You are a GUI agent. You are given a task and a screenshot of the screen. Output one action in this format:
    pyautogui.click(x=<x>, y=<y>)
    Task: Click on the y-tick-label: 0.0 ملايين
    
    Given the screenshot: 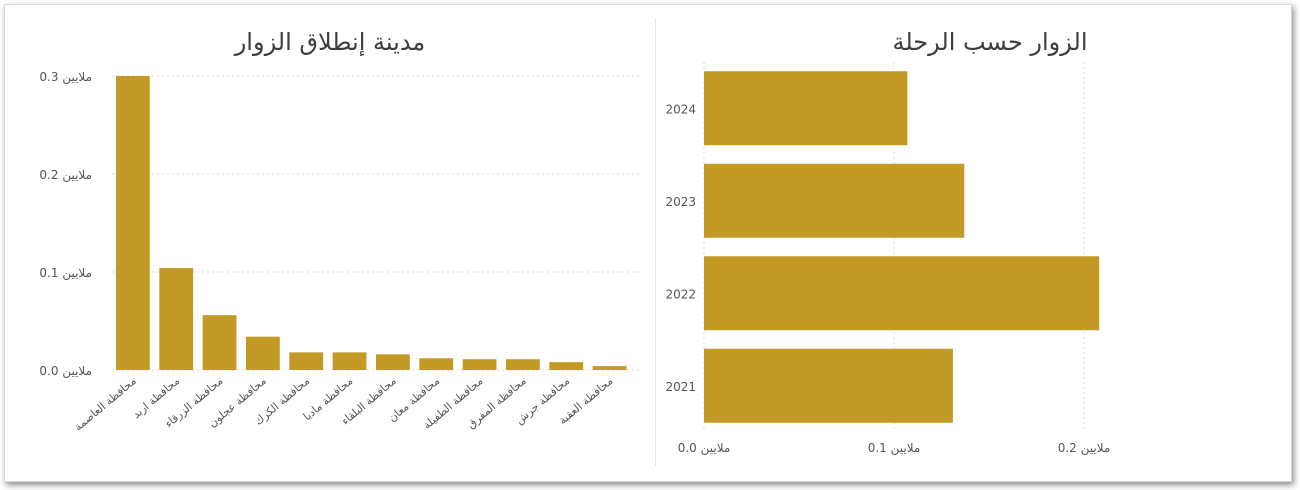 What is the action you would take?
    pyautogui.click(x=65, y=371)
    